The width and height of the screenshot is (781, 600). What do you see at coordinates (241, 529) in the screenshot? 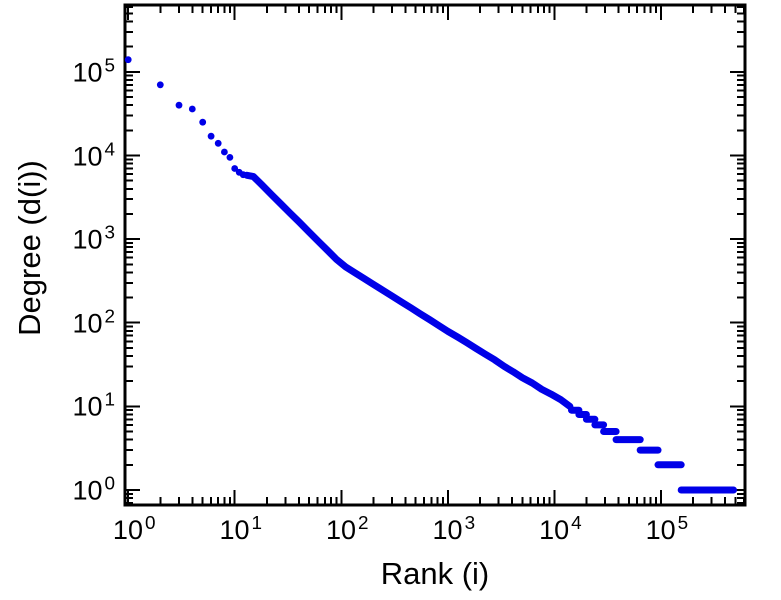
I see `x-tick-label: 10 1` at bounding box center [241, 529].